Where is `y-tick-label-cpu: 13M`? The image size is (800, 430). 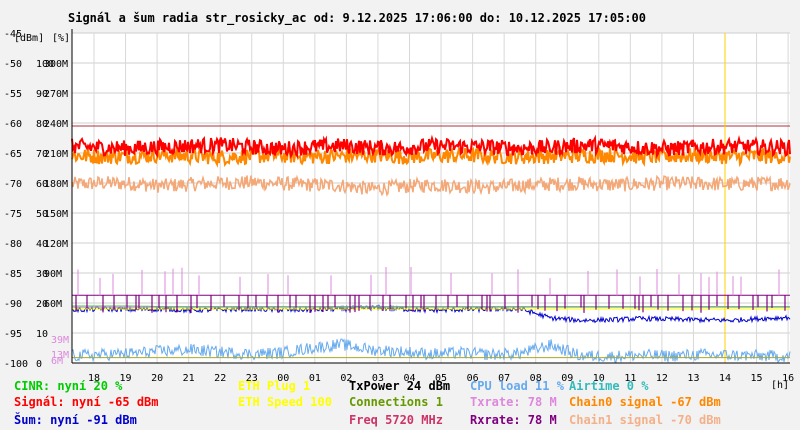
y-tick-label-cpu: 13M is located at coordinates (60, 355).